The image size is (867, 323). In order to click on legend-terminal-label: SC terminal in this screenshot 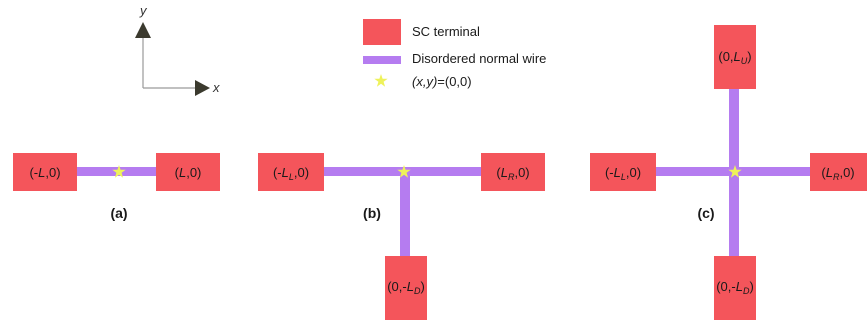, I will do `click(446, 31)`.